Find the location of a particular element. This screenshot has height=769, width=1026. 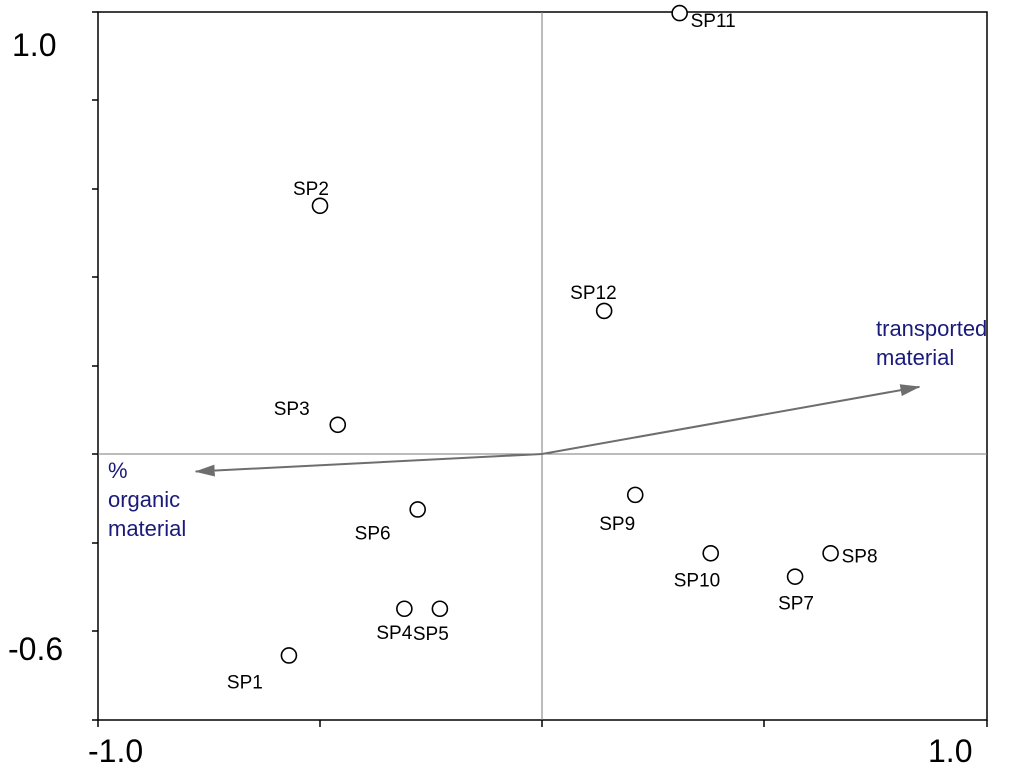

point-label-sp1: SP1 is located at coordinates (245, 682).